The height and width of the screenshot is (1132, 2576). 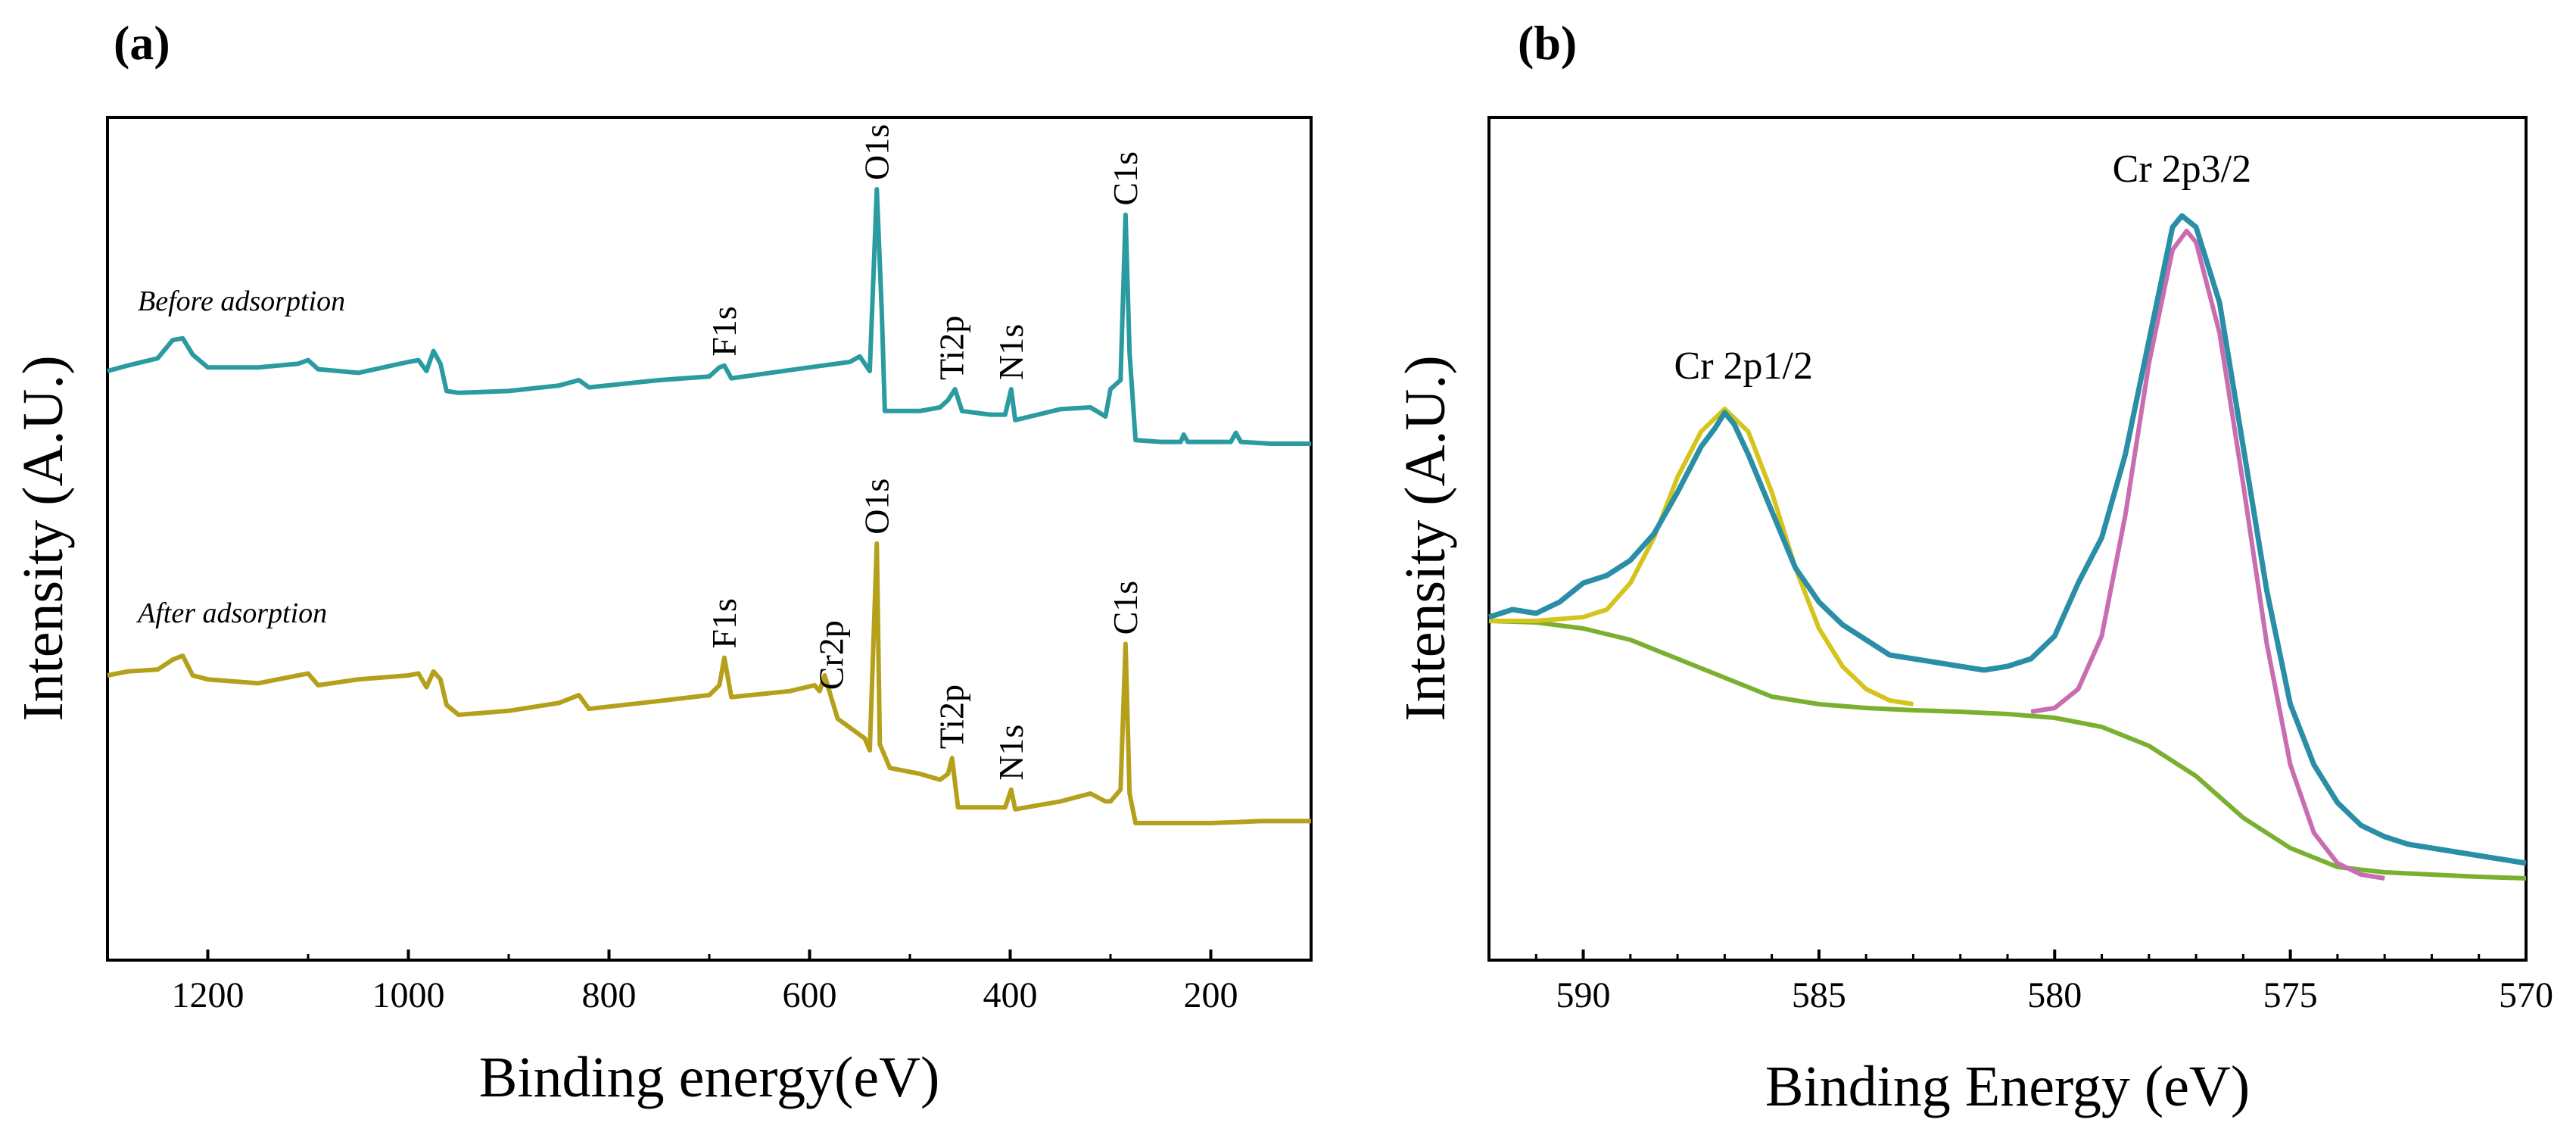 I want to click on panel-a-x-ticks: 1200 1000 800 600 400 200, so click(x=709, y=982).